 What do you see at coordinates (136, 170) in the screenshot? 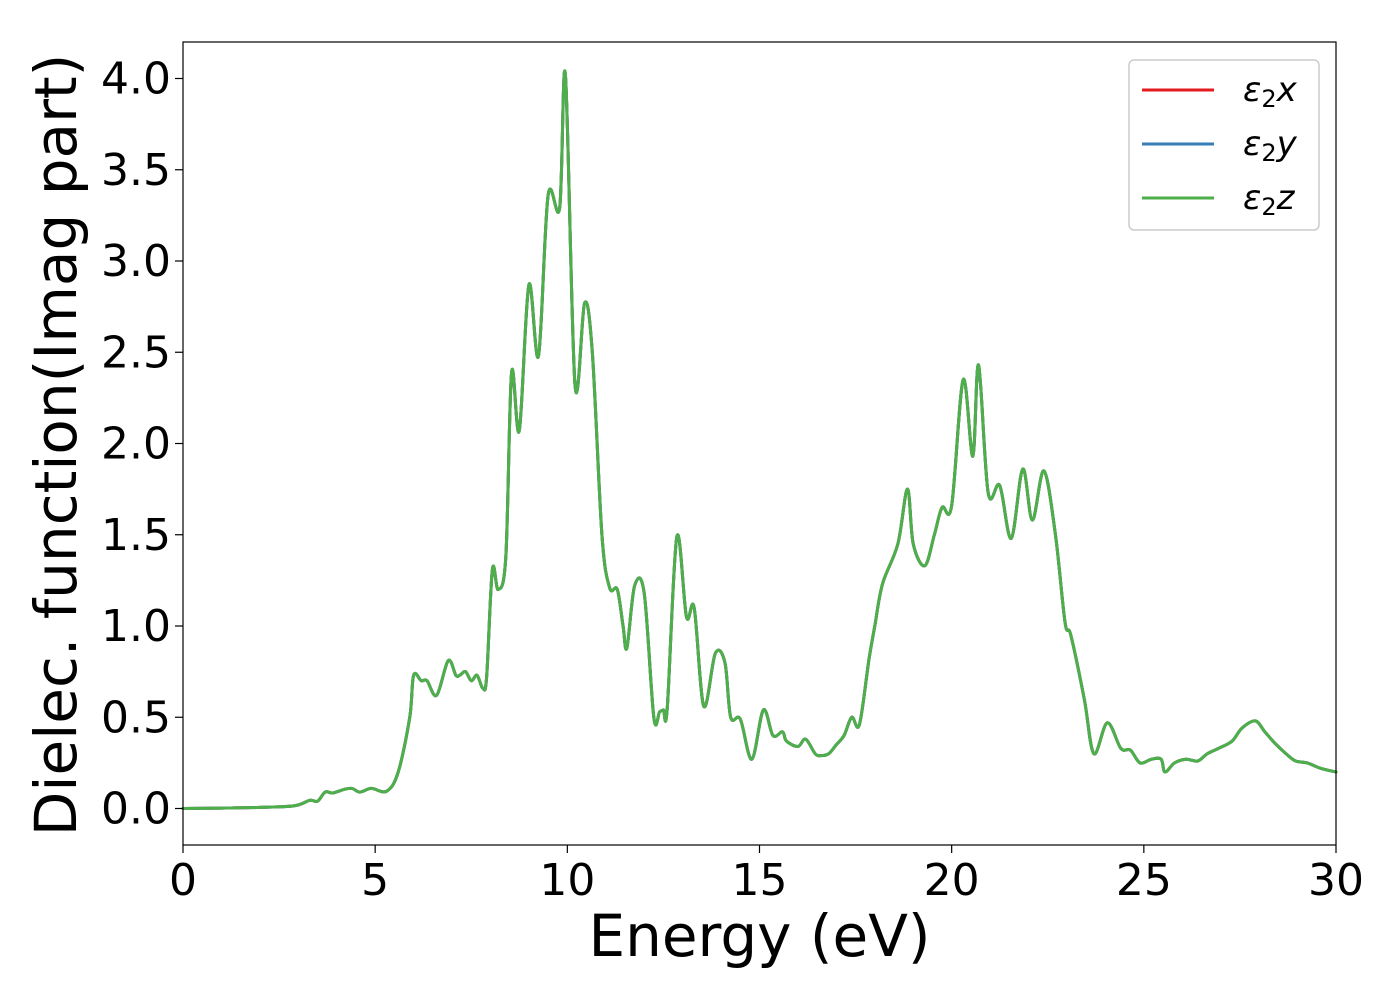
I see `y-tick-label: 3.5` at bounding box center [136, 170].